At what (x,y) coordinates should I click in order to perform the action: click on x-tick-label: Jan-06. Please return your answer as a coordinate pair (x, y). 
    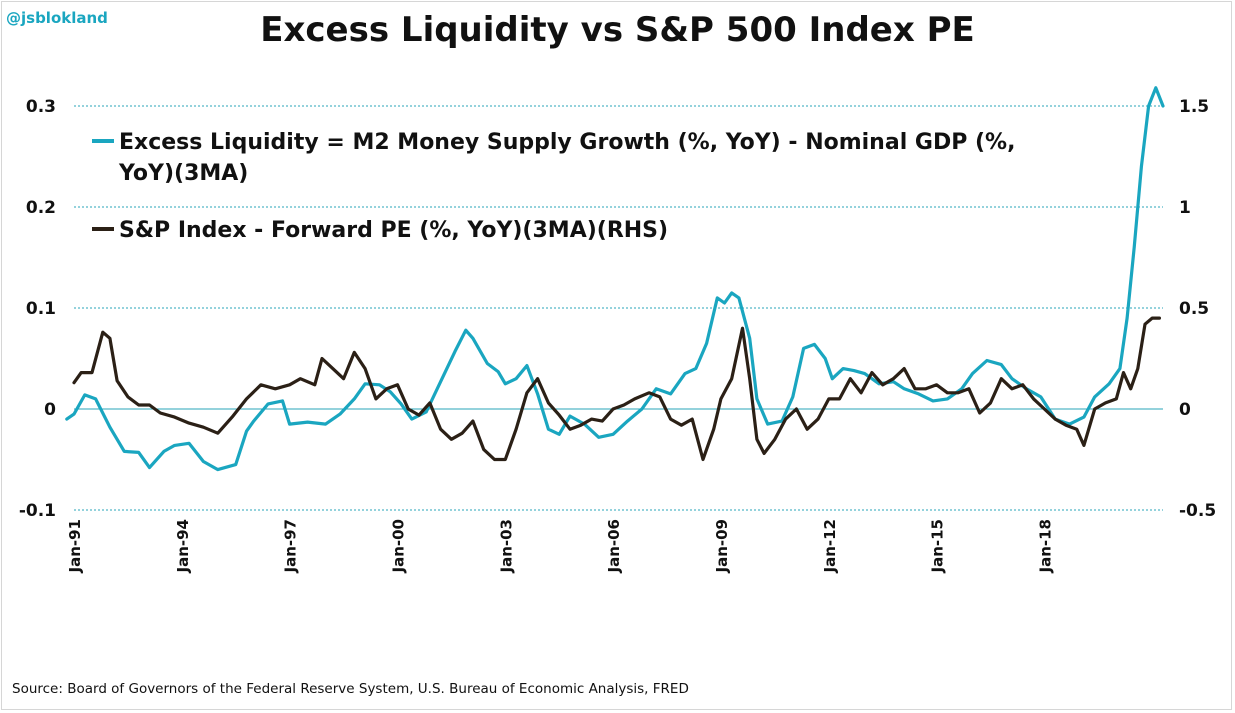
    Looking at the image, I should click on (614, 546).